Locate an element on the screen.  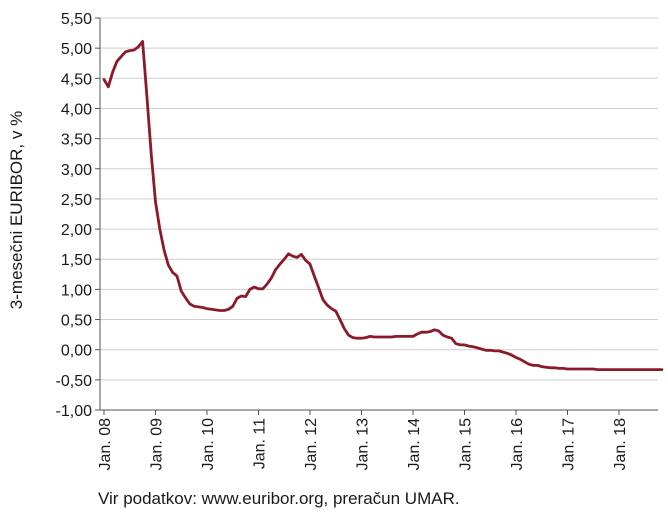
y-tick-label: 4,50 is located at coordinates (76, 79).